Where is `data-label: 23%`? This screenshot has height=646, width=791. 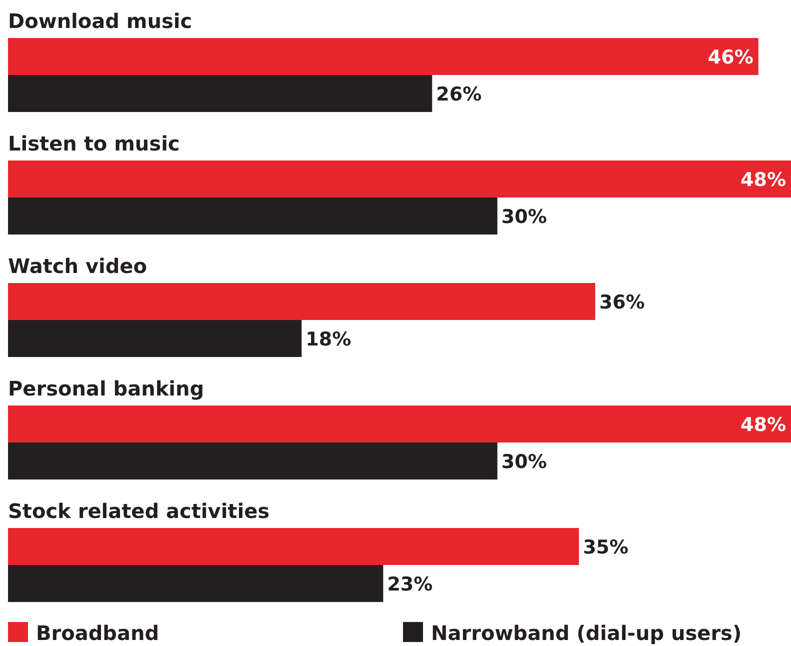 data-label: 23% is located at coordinates (410, 585).